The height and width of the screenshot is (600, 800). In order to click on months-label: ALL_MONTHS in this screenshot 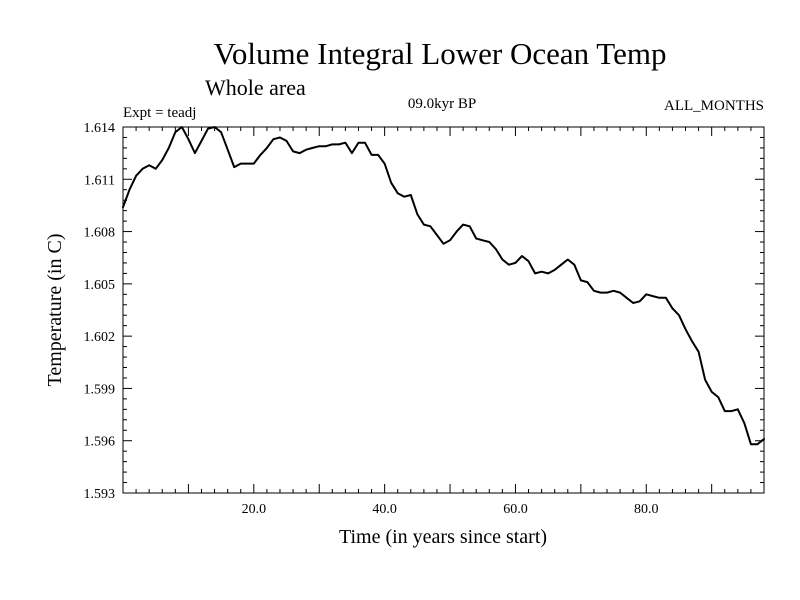, I will do `click(714, 106)`.